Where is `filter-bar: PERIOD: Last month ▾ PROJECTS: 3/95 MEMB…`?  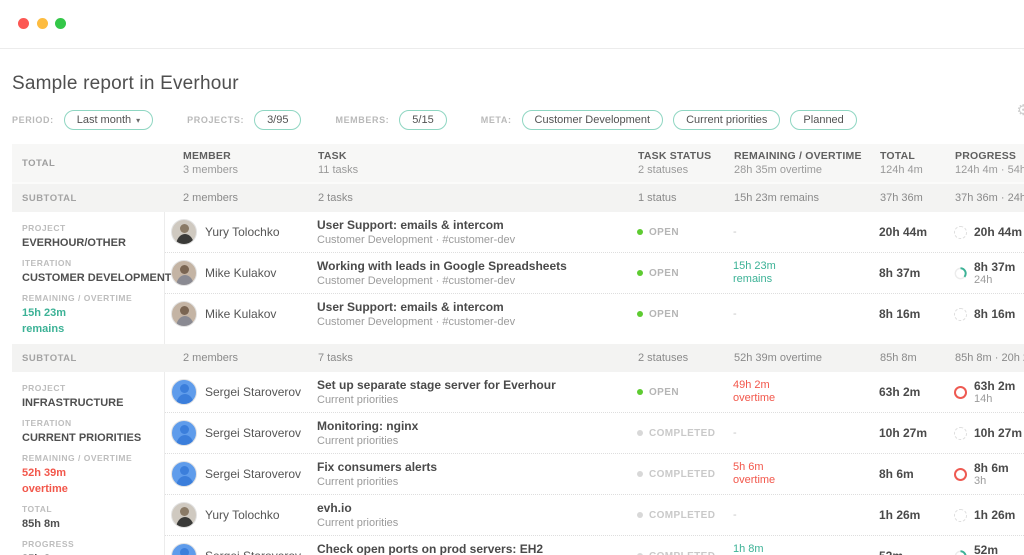
filter-bar: PERIOD: Last month ▾ PROJECTS: 3/95 MEMB… is located at coordinates (512, 120).